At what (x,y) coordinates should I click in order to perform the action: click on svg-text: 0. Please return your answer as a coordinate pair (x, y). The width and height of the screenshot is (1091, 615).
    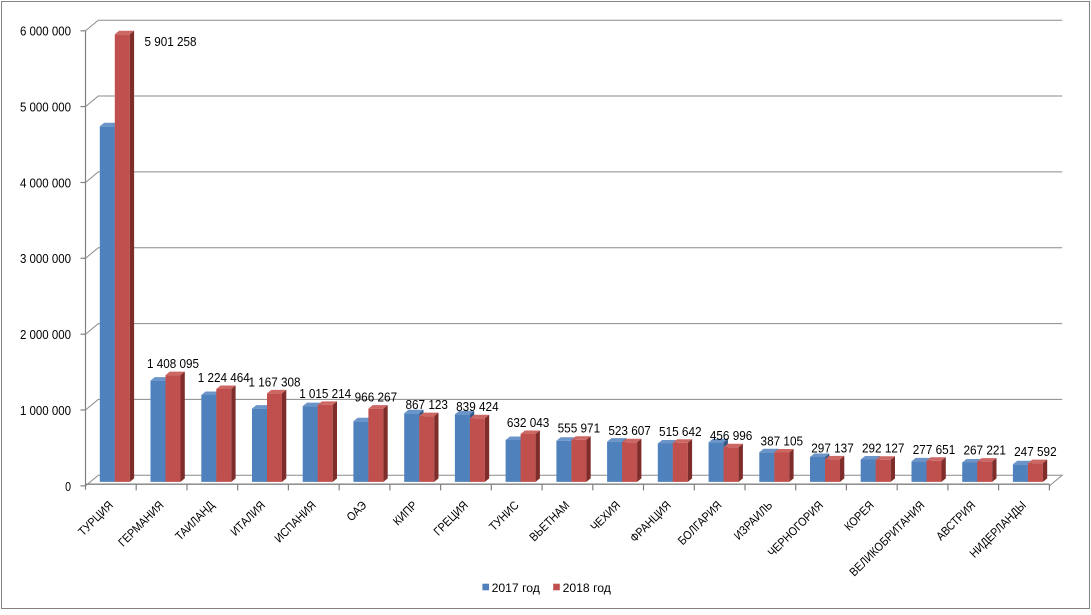
    Looking at the image, I should click on (68, 487).